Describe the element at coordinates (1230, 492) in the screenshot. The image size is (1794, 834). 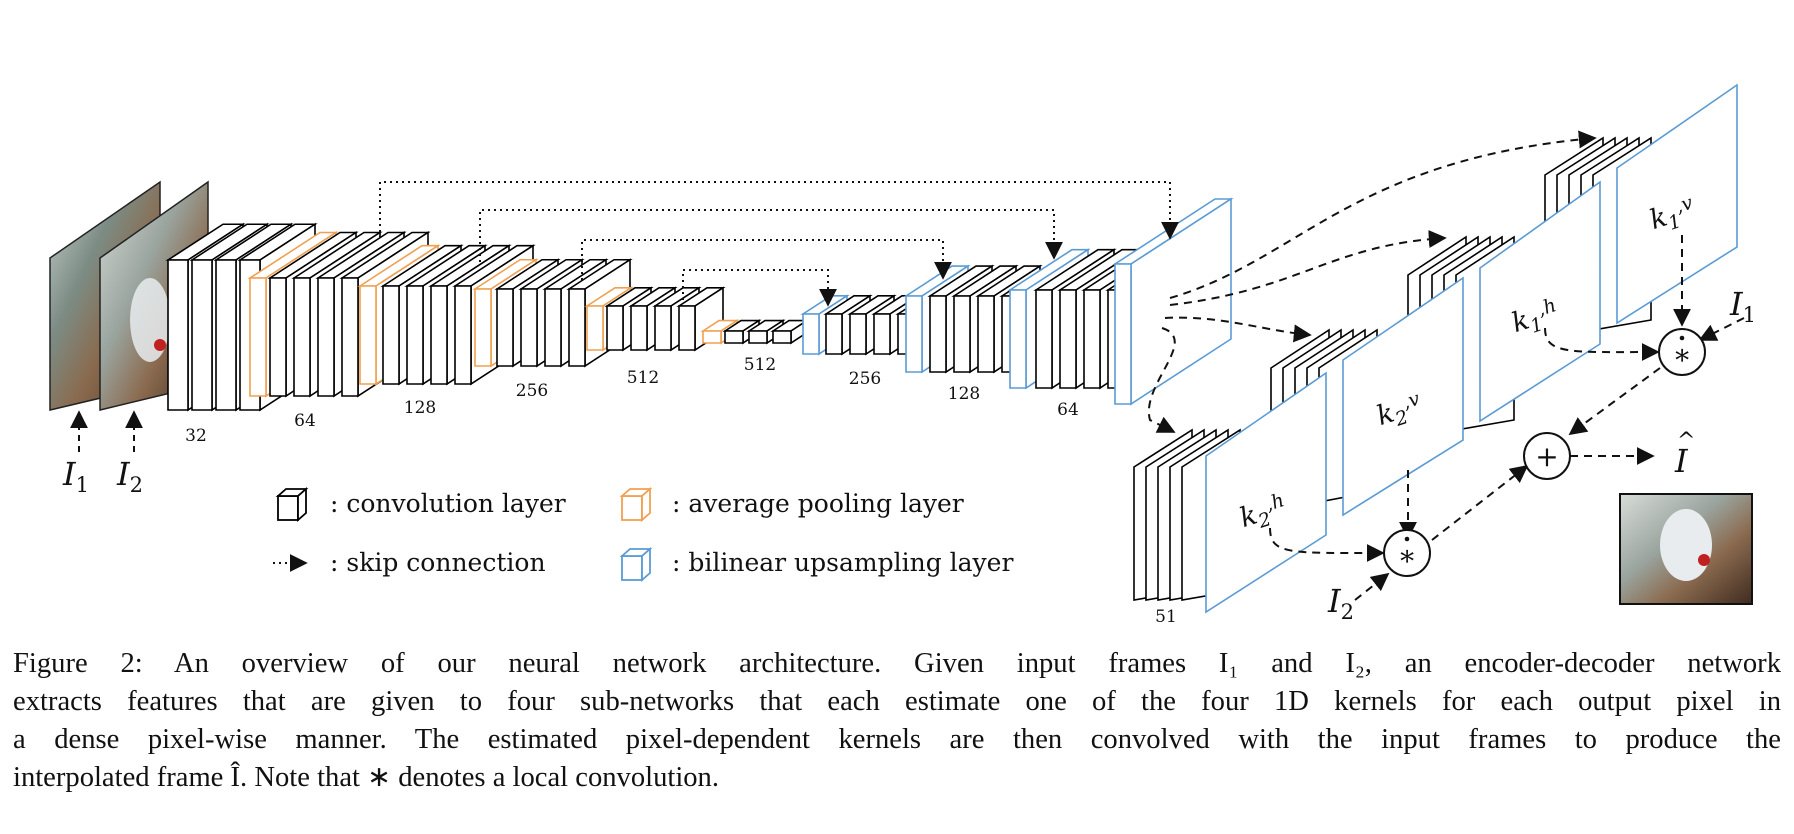
I see `subnetwork-k2h` at that location.